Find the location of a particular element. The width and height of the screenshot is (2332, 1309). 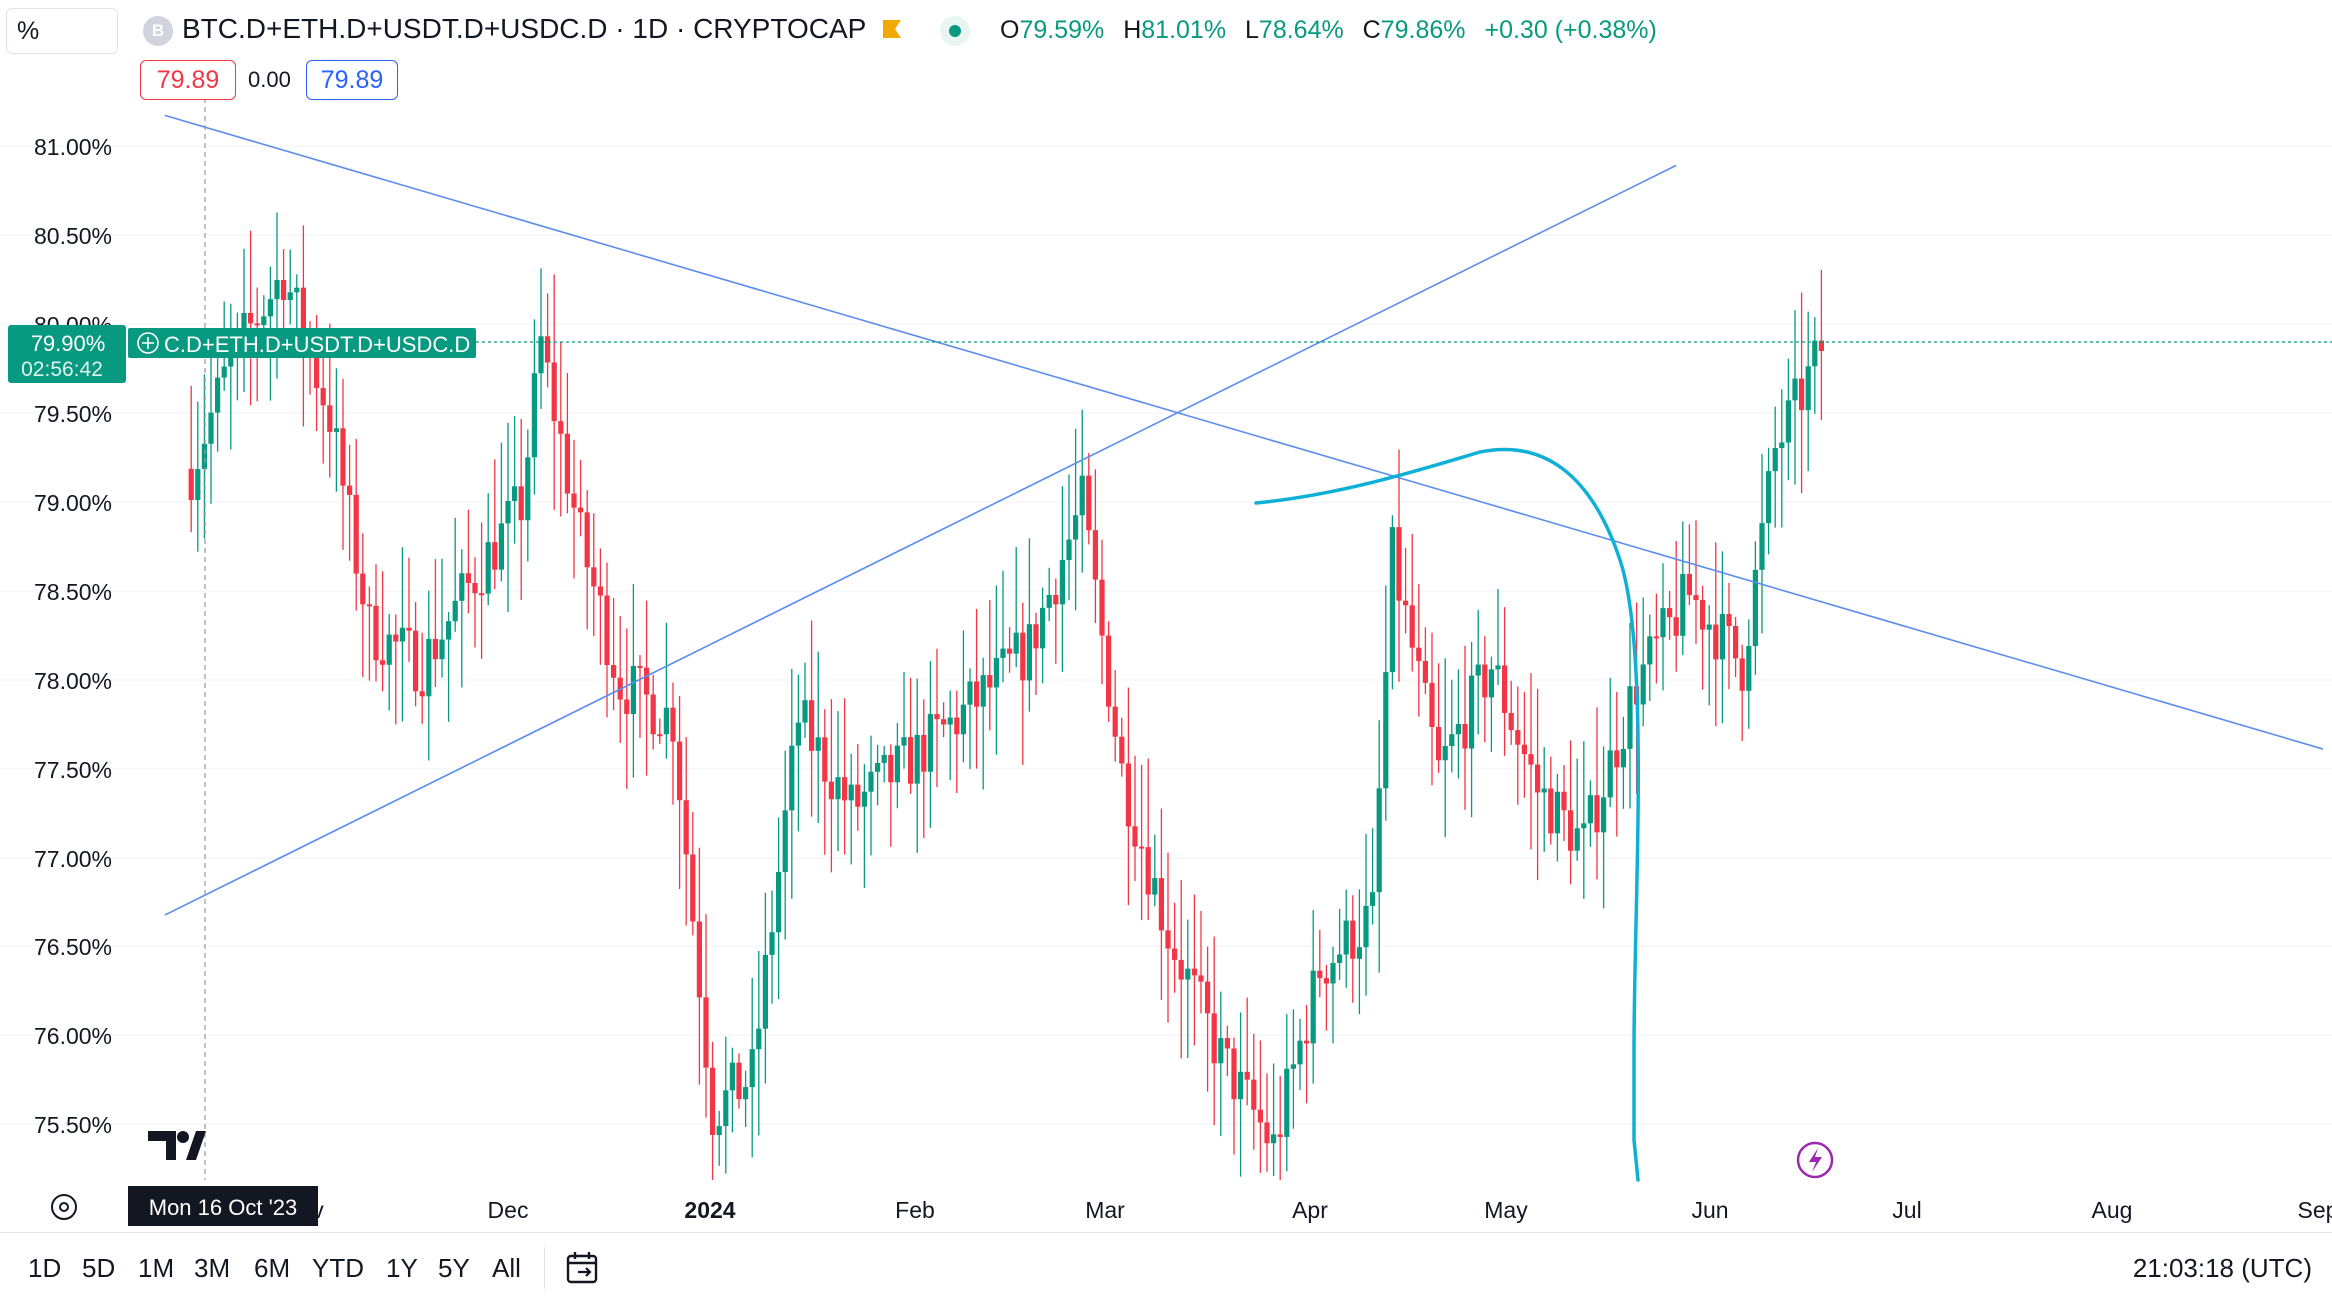

market-status-icon is located at coordinates (955, 31).